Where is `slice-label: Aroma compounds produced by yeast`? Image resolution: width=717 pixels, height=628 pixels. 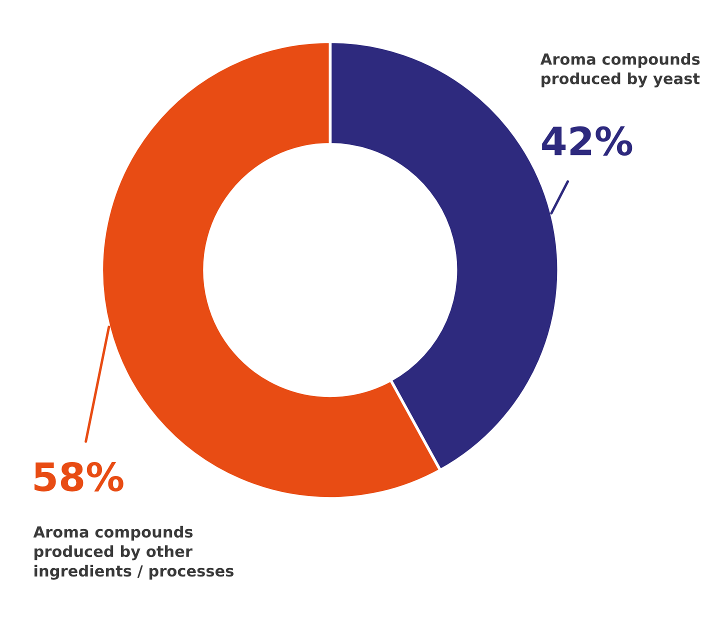 slice-label: Aroma compounds produced by yeast is located at coordinates (620, 70).